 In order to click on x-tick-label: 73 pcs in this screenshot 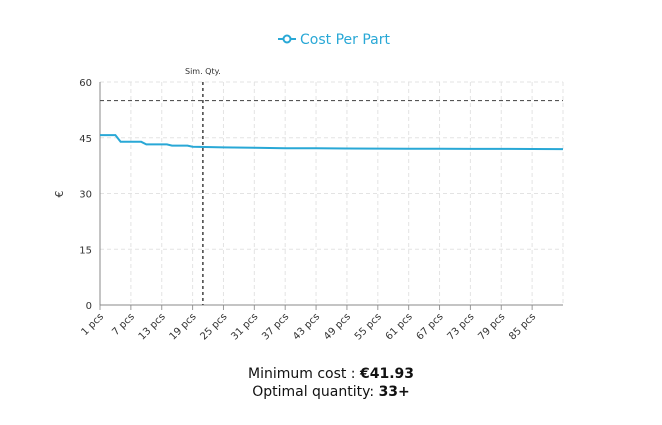, I will do `click(460, 326)`.